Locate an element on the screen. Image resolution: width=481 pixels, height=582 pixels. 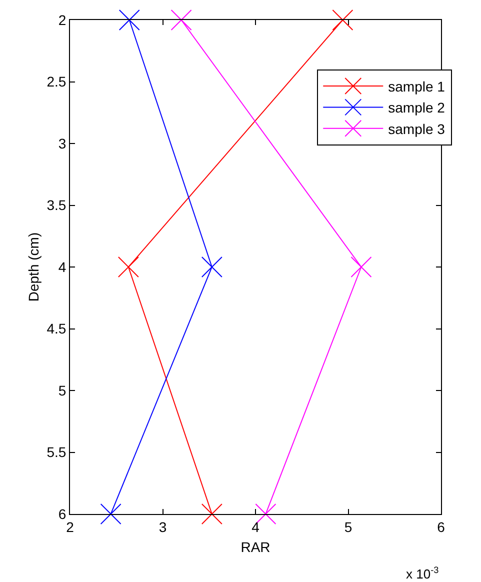
legend-label: sample 2 is located at coordinates (417, 108).